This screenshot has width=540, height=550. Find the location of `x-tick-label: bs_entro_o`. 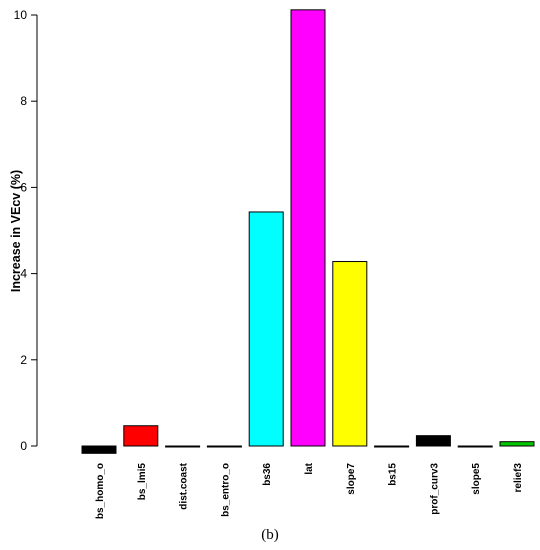

x-tick-label: bs_entro_o is located at coordinates (225, 490).